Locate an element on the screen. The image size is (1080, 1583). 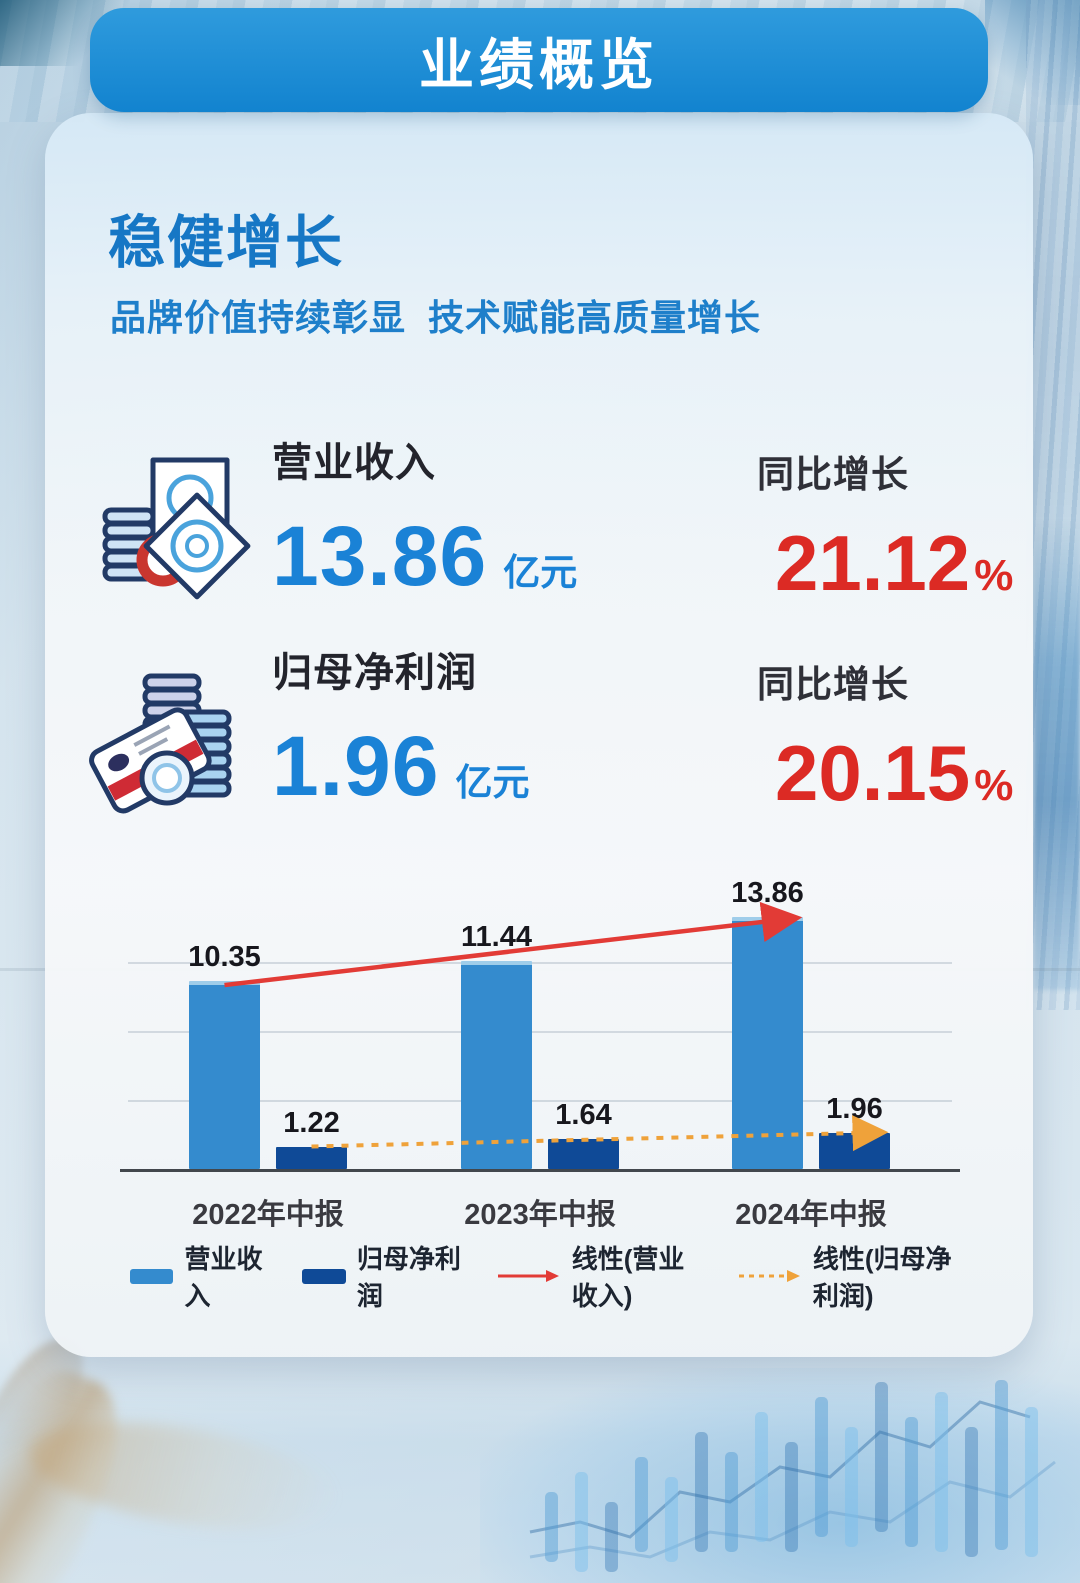
growth-value-row: 21.12 % is located at coordinates (894, 563).